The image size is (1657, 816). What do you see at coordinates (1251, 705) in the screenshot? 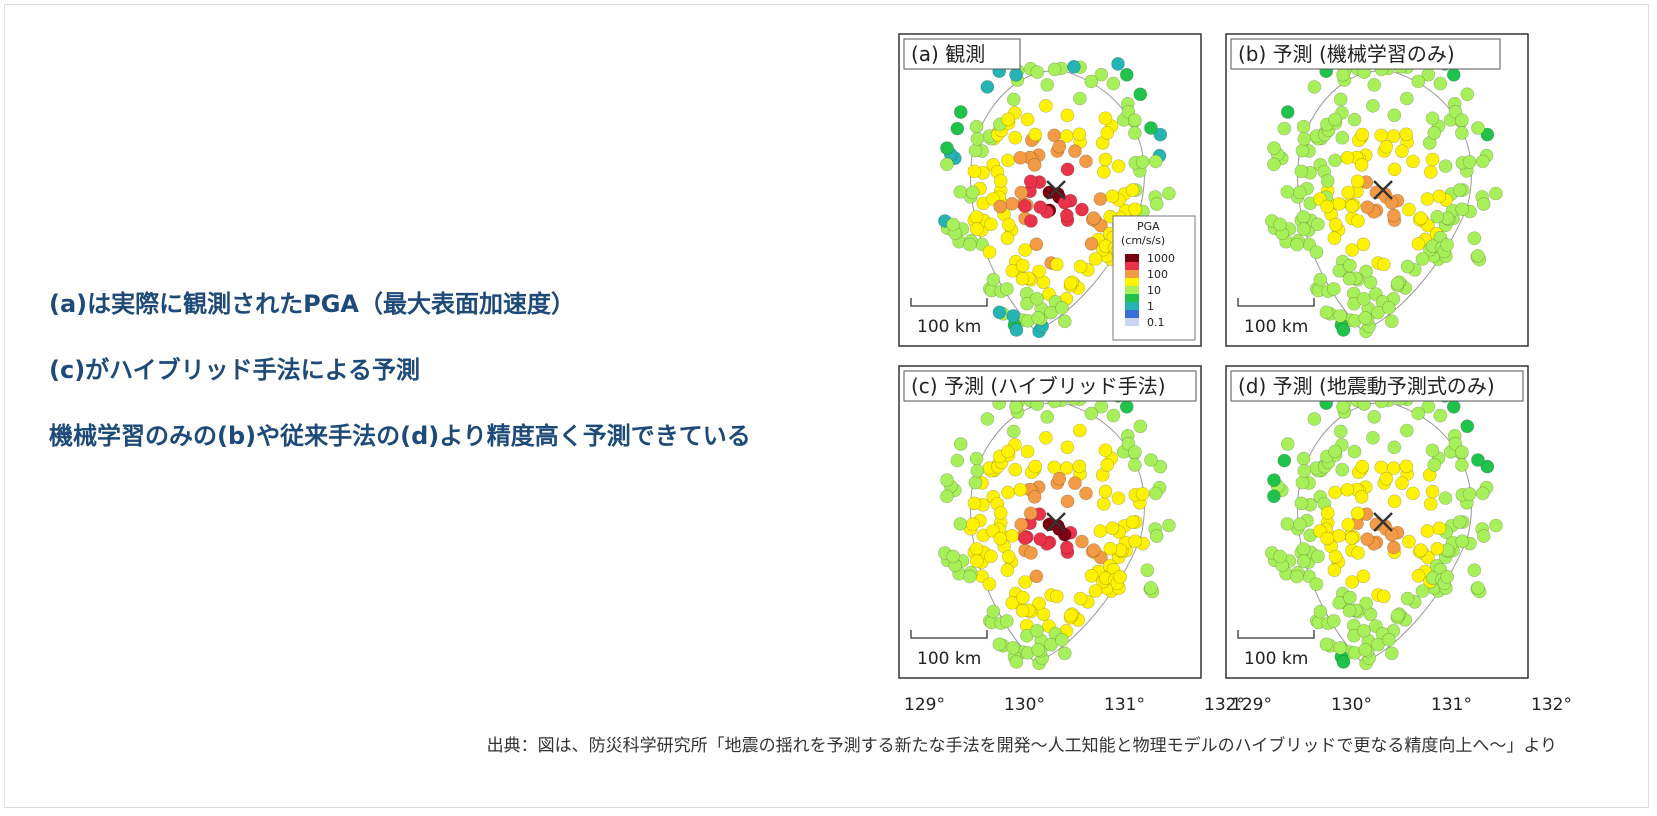
I see `lon-tick-label: 129°` at bounding box center [1251, 705].